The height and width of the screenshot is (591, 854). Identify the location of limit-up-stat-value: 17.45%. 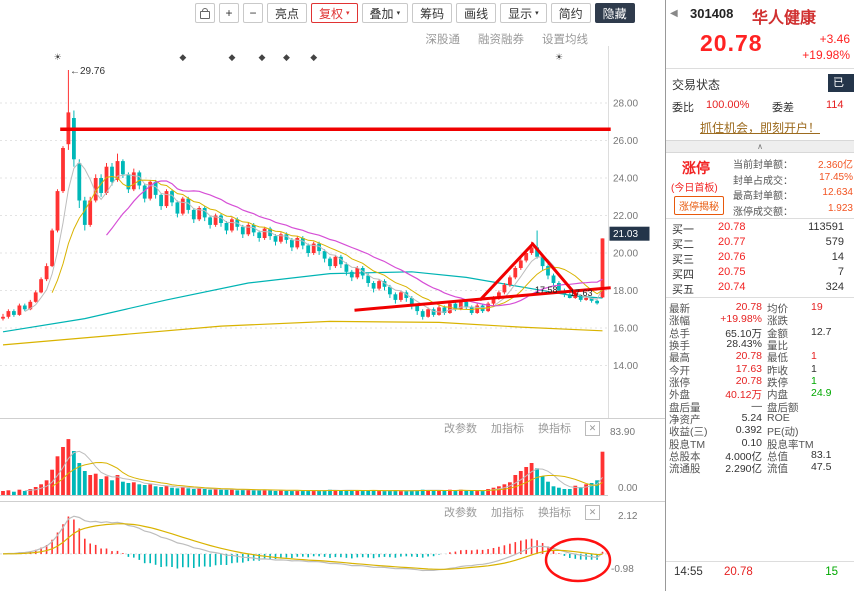
(836, 177).